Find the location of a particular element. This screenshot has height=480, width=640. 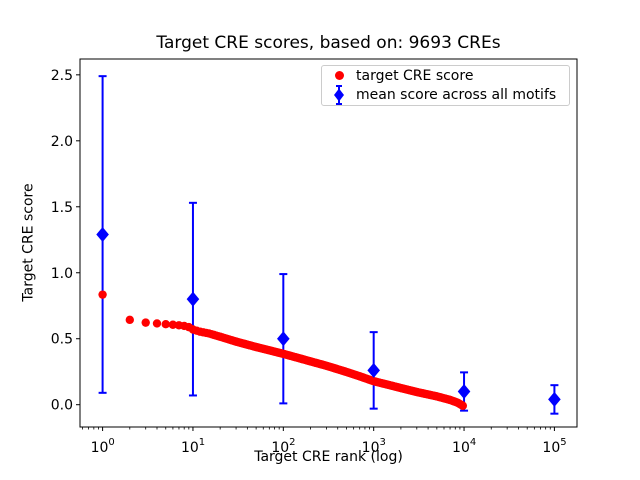

y-tick-label: 1.0 is located at coordinates (62, 274).